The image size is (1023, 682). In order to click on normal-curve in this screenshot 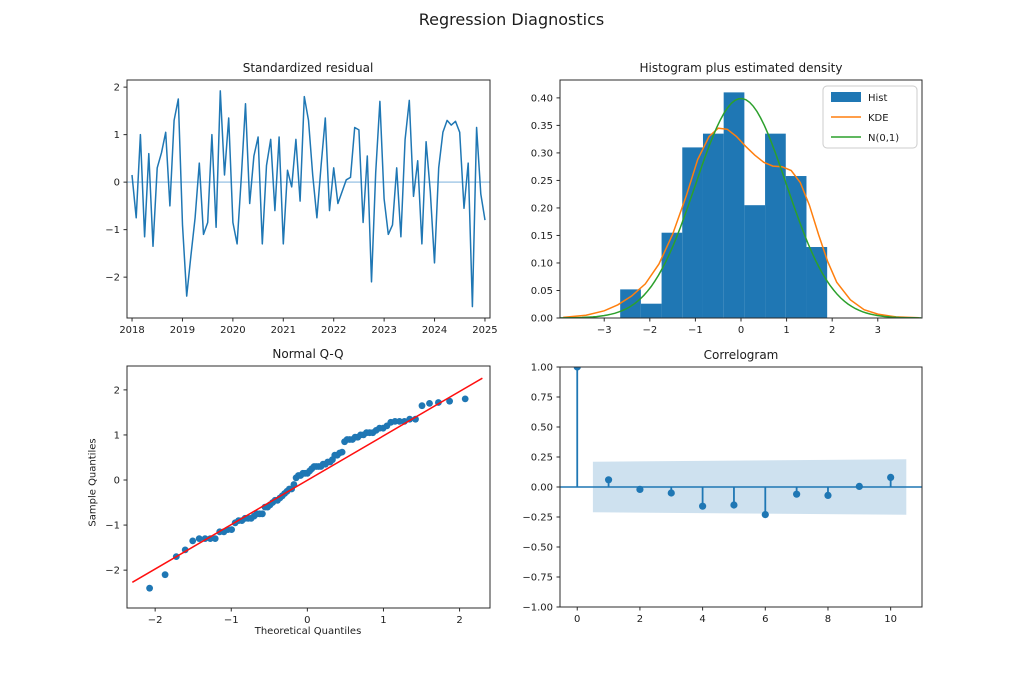, I will do `click(741, 207)`.